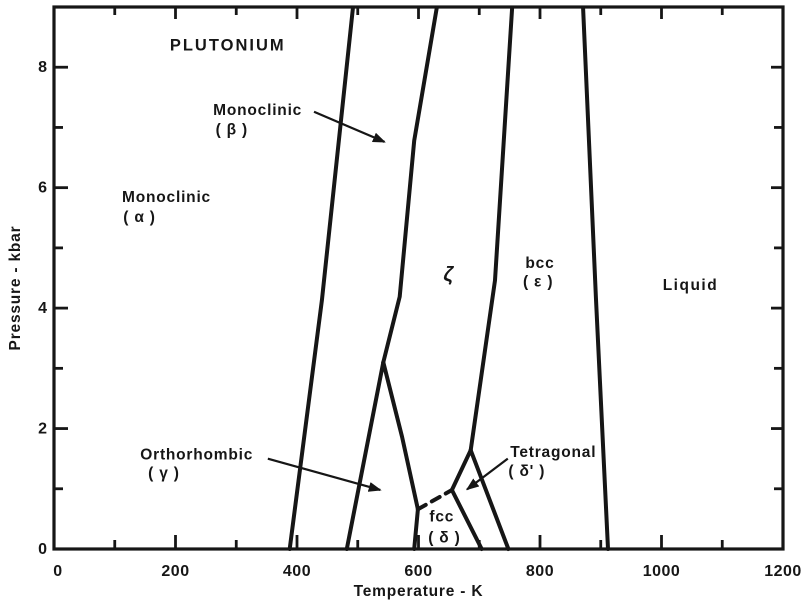  Describe the element at coordinates (164, 473) in the screenshot. I see `label-orthorhombic-gamma: ( γ )` at that location.